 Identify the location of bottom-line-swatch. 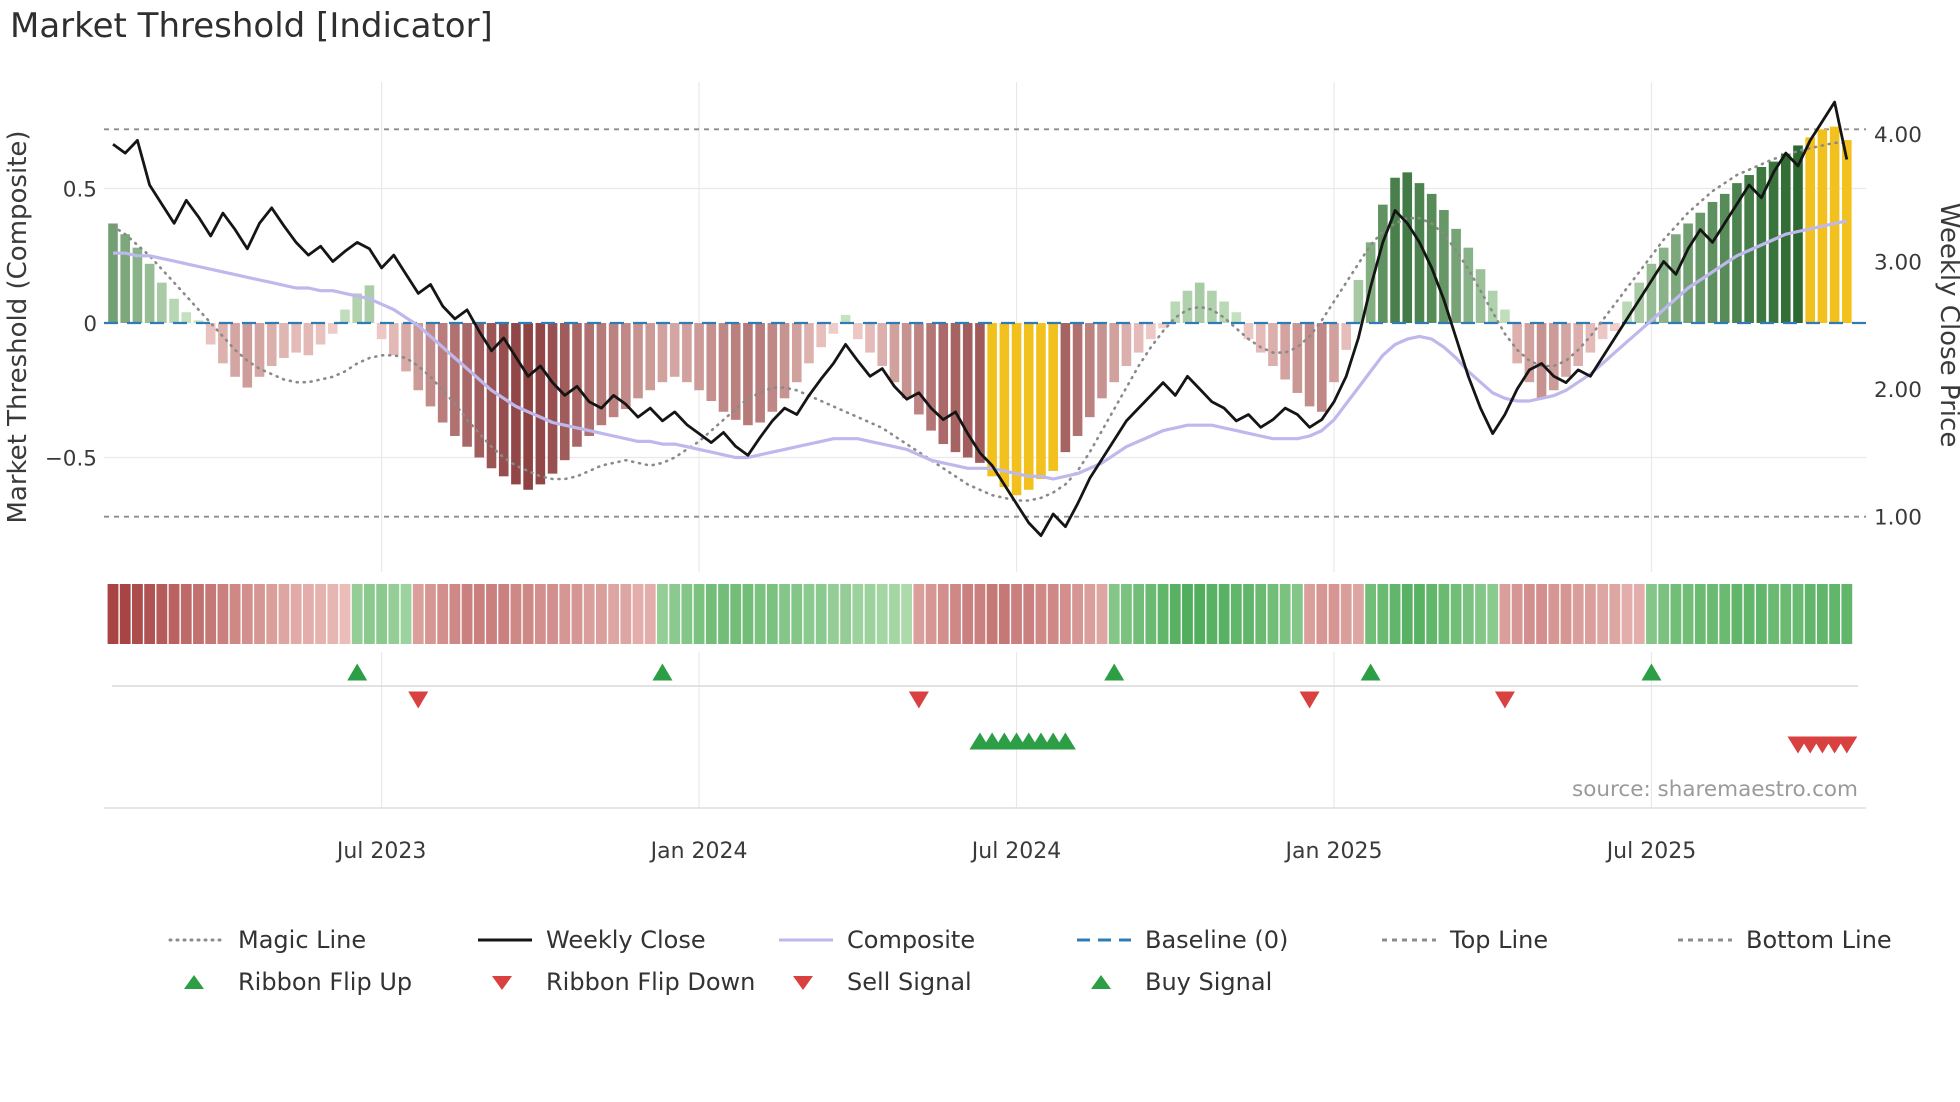
(1705, 940).